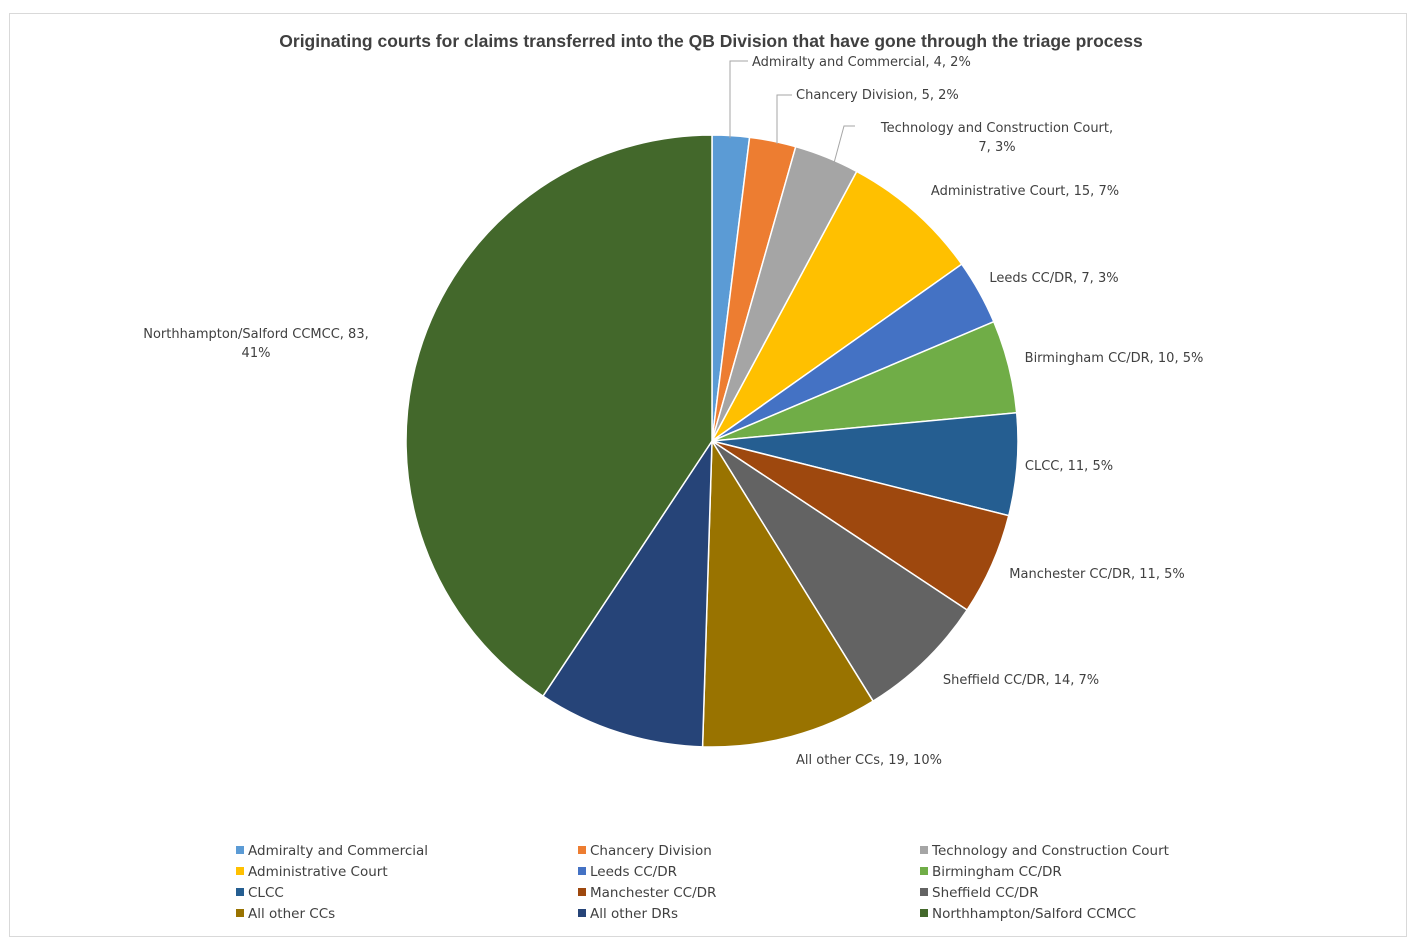  Describe the element at coordinates (738, 99) in the screenshot. I see `leader-line-admiralty-and-commercial` at that location.